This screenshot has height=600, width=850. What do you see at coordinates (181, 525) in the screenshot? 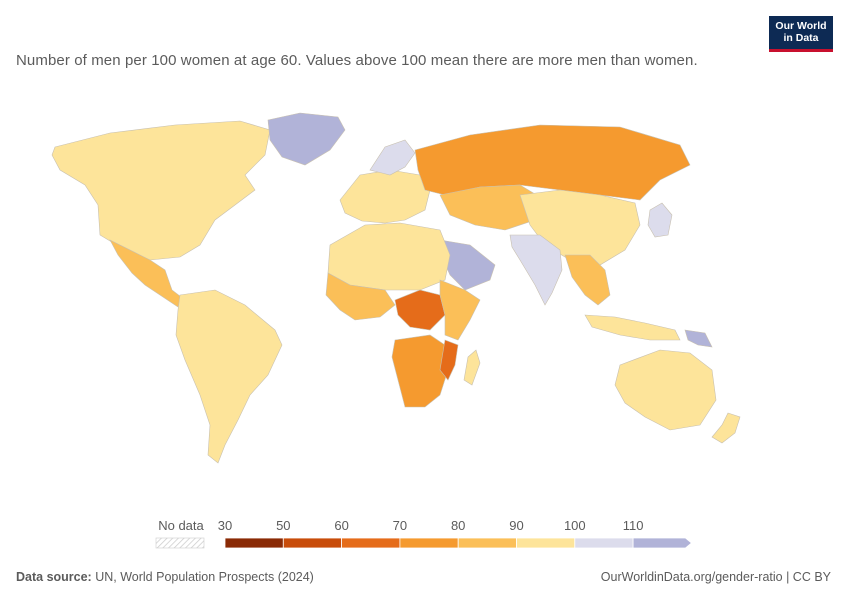
I see `legend-no-data-label: No data` at bounding box center [181, 525].